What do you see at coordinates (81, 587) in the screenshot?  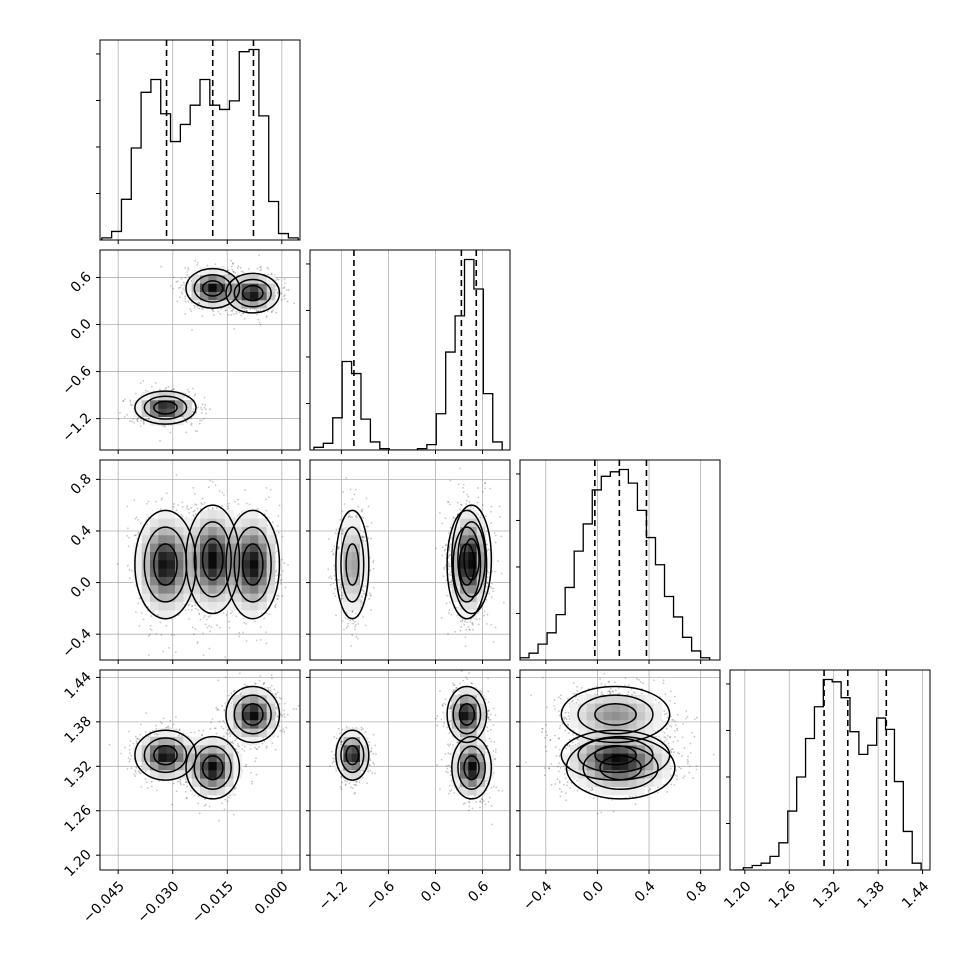 I see `y-tick-label: 0.0` at bounding box center [81, 587].